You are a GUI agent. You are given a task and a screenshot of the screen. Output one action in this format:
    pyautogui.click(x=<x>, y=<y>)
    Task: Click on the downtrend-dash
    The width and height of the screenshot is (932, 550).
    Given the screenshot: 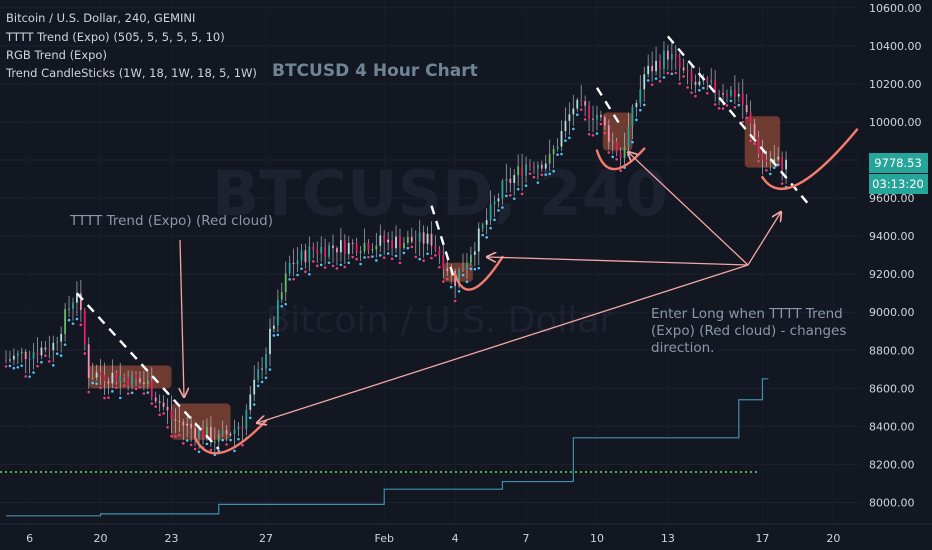 What is the action you would take?
    pyautogui.click(x=443, y=244)
    